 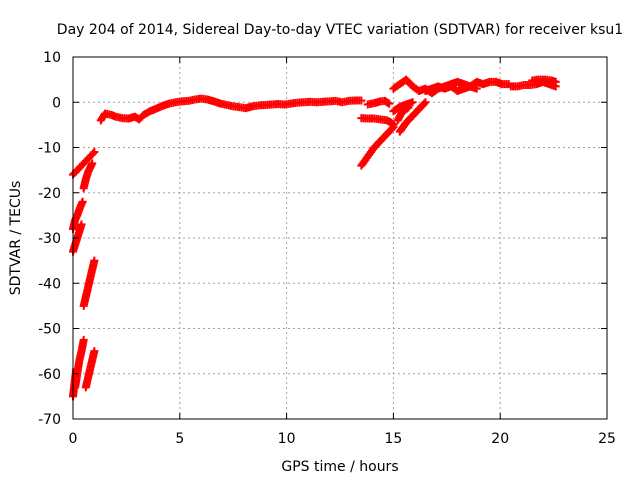 I want to click on x-tick-label: 5, so click(x=179, y=439).